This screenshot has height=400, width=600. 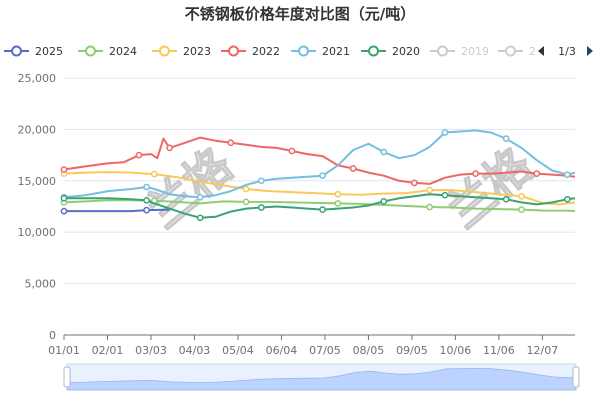 I want to click on x-tick-label: 01/01, so click(x=64, y=350).